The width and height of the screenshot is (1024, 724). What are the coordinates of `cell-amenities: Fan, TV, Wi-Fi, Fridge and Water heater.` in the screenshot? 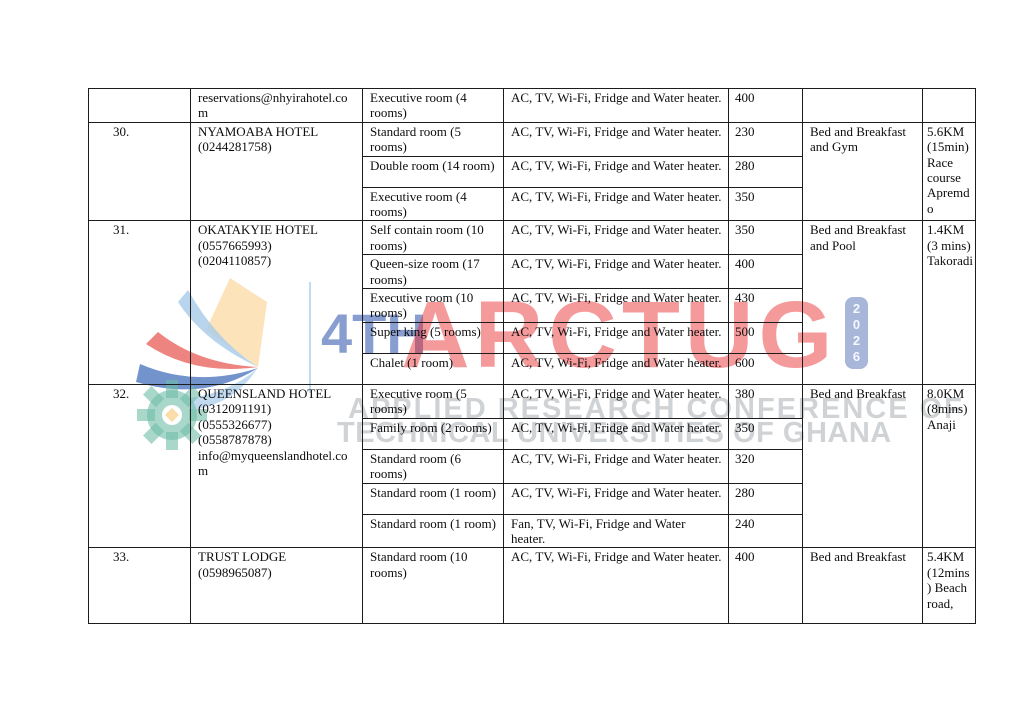 It's located at (616, 531).